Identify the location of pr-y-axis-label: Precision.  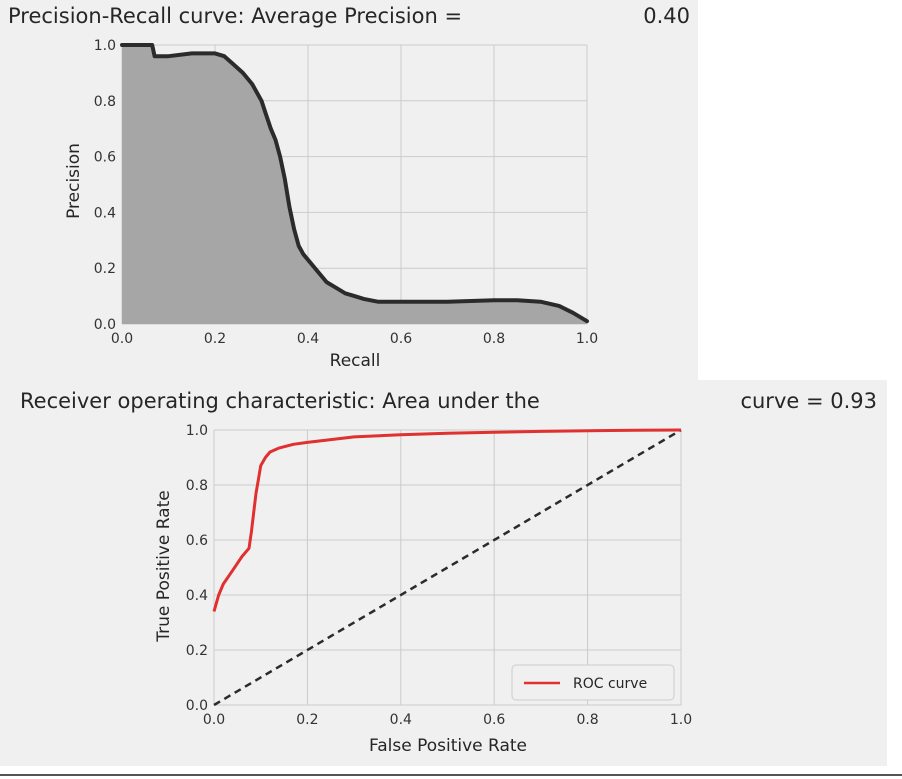
(74, 181).